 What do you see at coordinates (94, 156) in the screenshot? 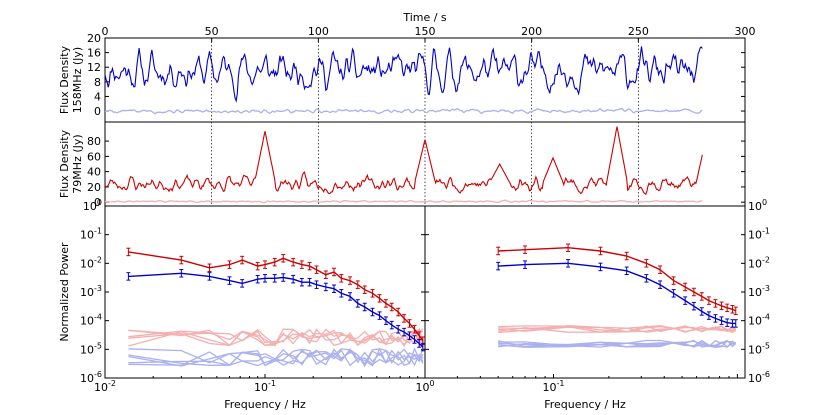
I see `y-tick-label: 60` at bounding box center [94, 156].